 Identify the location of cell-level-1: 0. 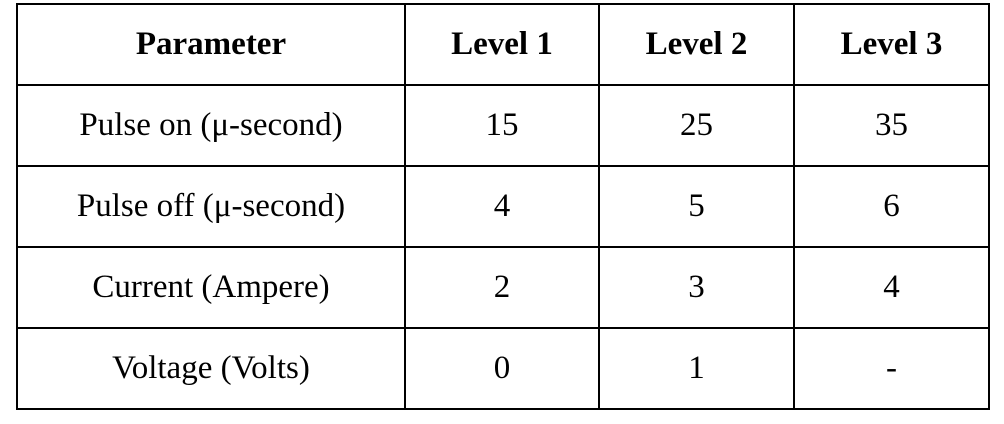
(502, 368).